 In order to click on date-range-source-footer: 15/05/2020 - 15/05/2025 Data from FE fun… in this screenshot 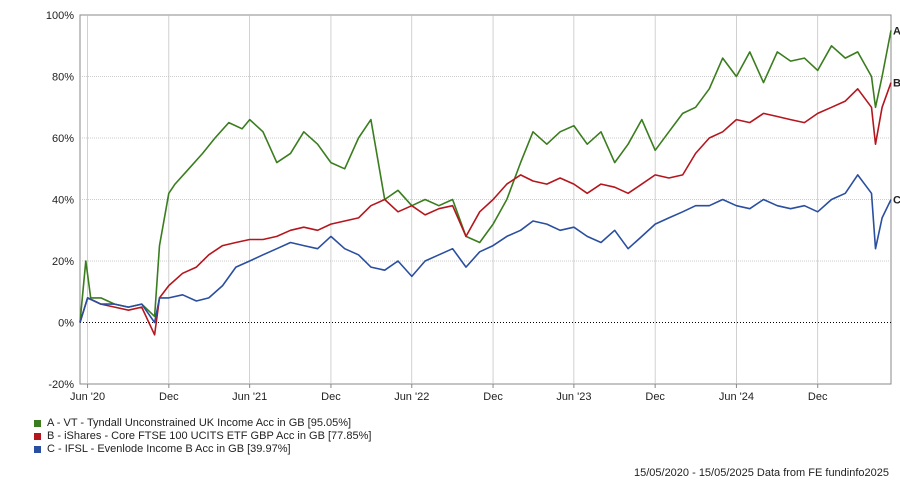, I will do `click(761, 473)`.